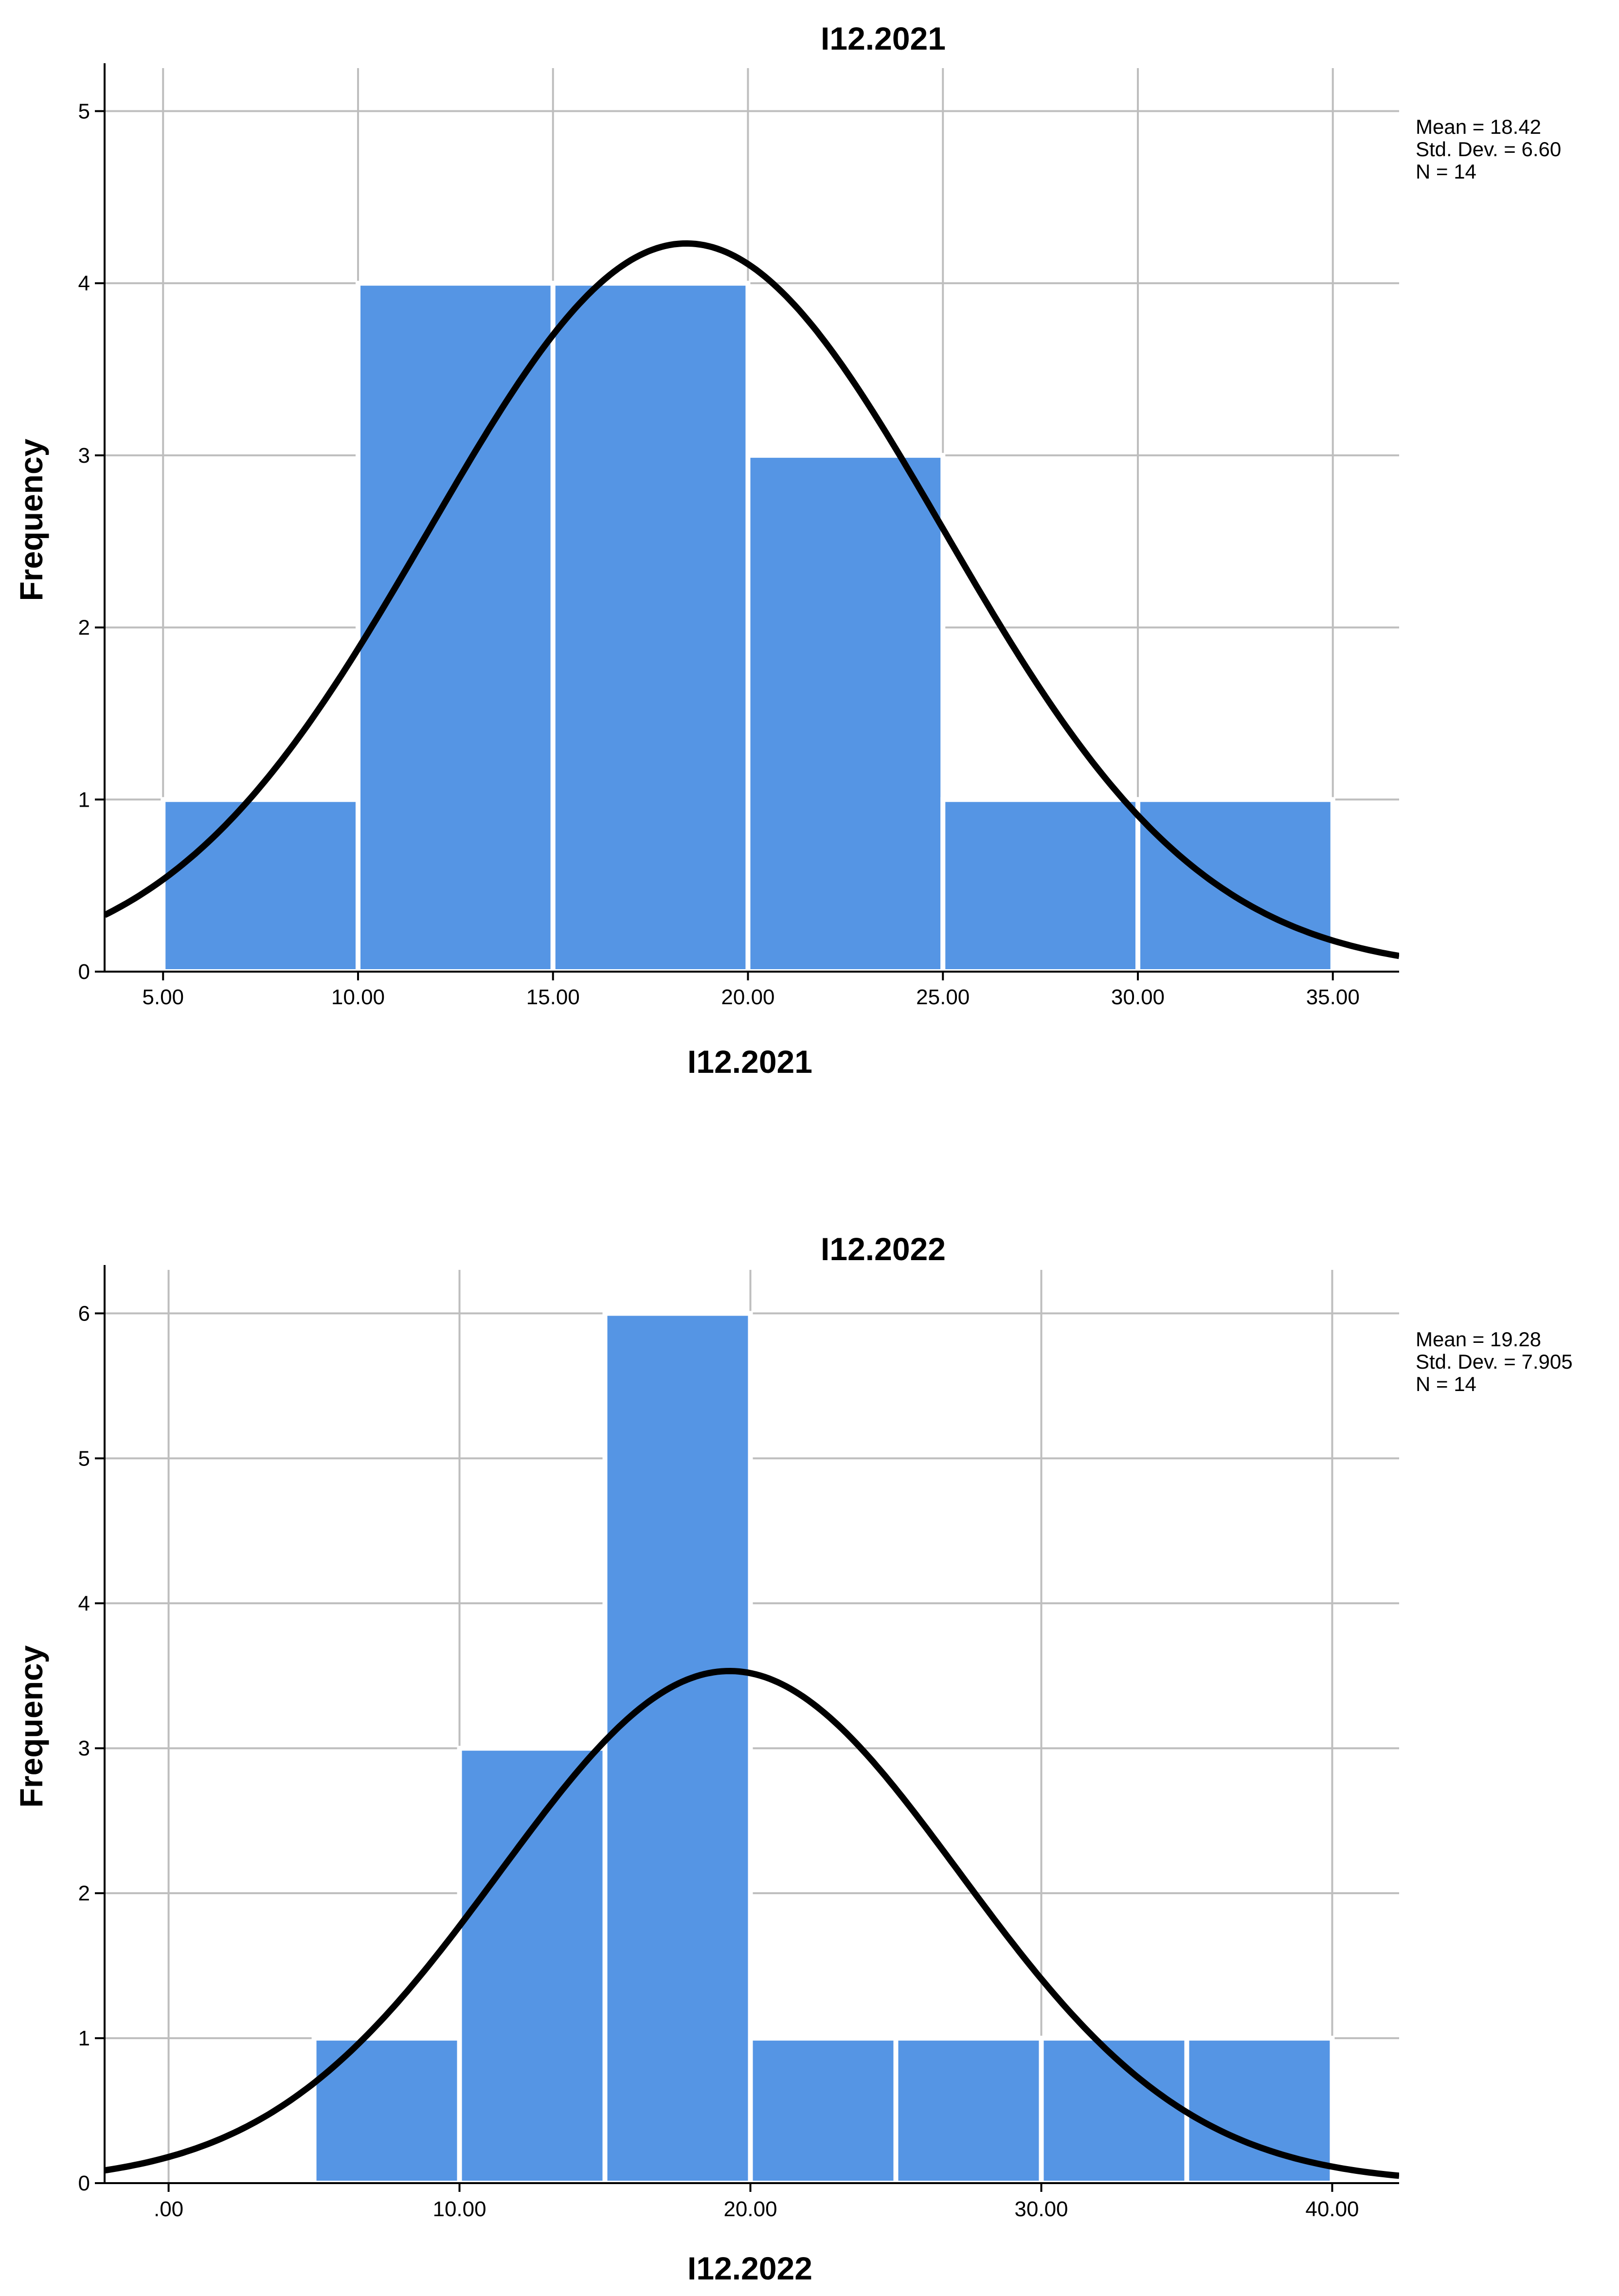 The image size is (1619, 2296). I want to click on y-tick-label: 6, so click(84, 1313).